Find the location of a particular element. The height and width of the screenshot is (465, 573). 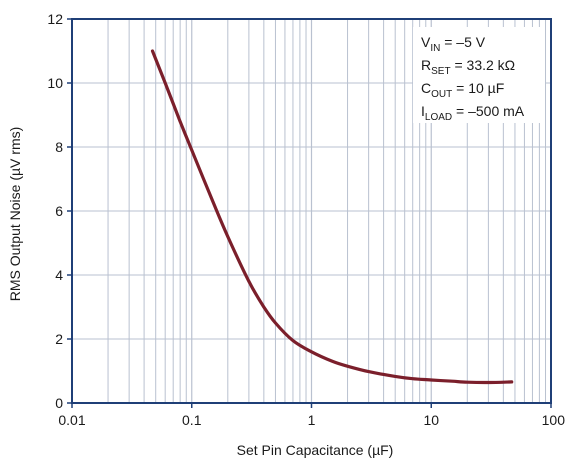

conditions-box is located at coordinates (479, 75).